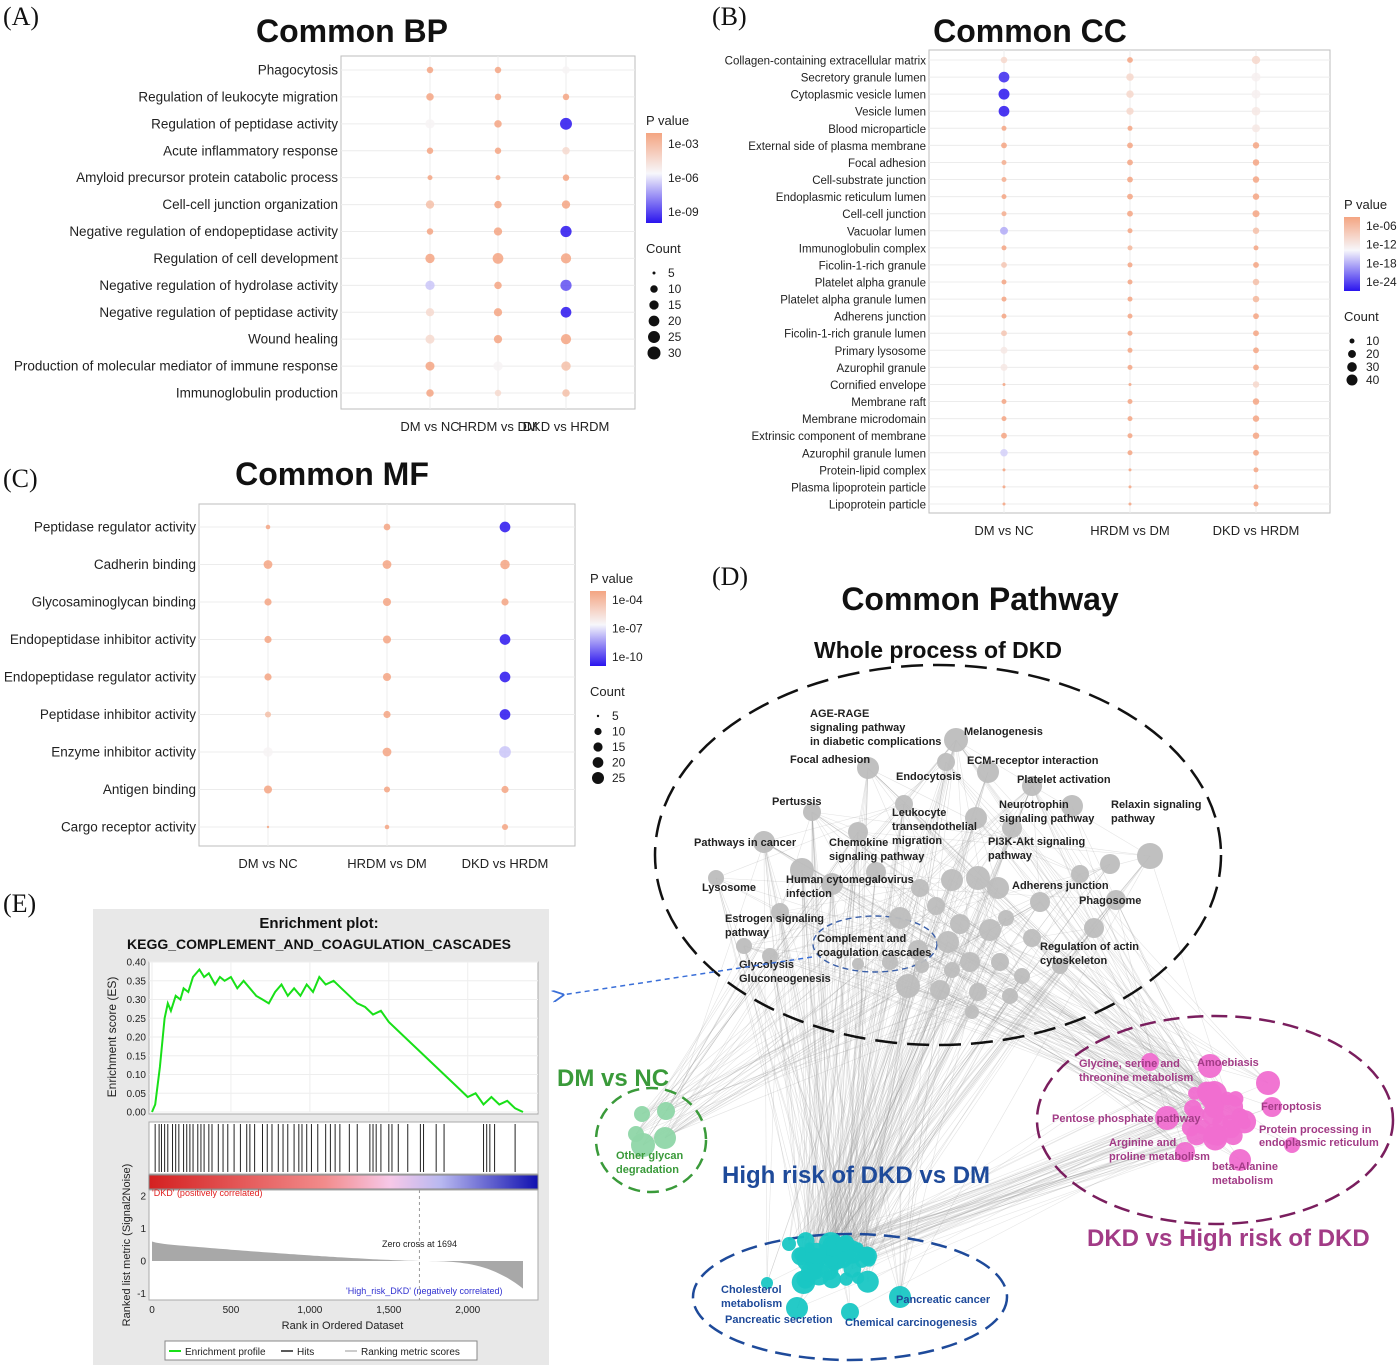 The image size is (1400, 1368). I want to click on metric-y-tick: 0, so click(143, 1262).